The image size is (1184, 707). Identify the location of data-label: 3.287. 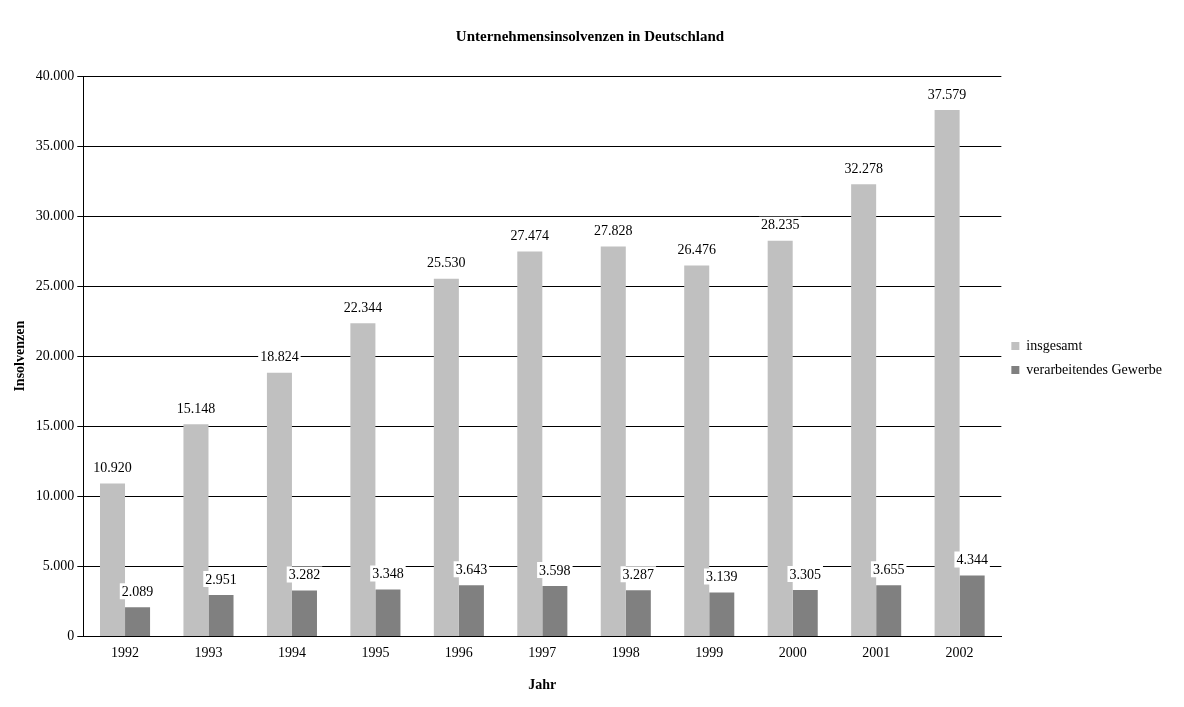
(638, 575).